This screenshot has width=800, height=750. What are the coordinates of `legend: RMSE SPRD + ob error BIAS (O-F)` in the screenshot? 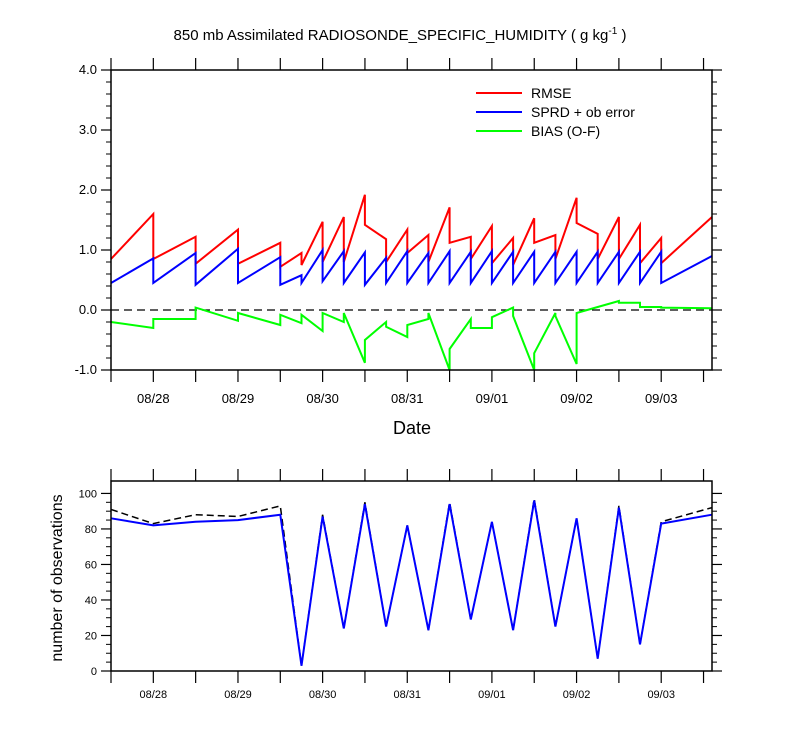 It's located at (555, 112).